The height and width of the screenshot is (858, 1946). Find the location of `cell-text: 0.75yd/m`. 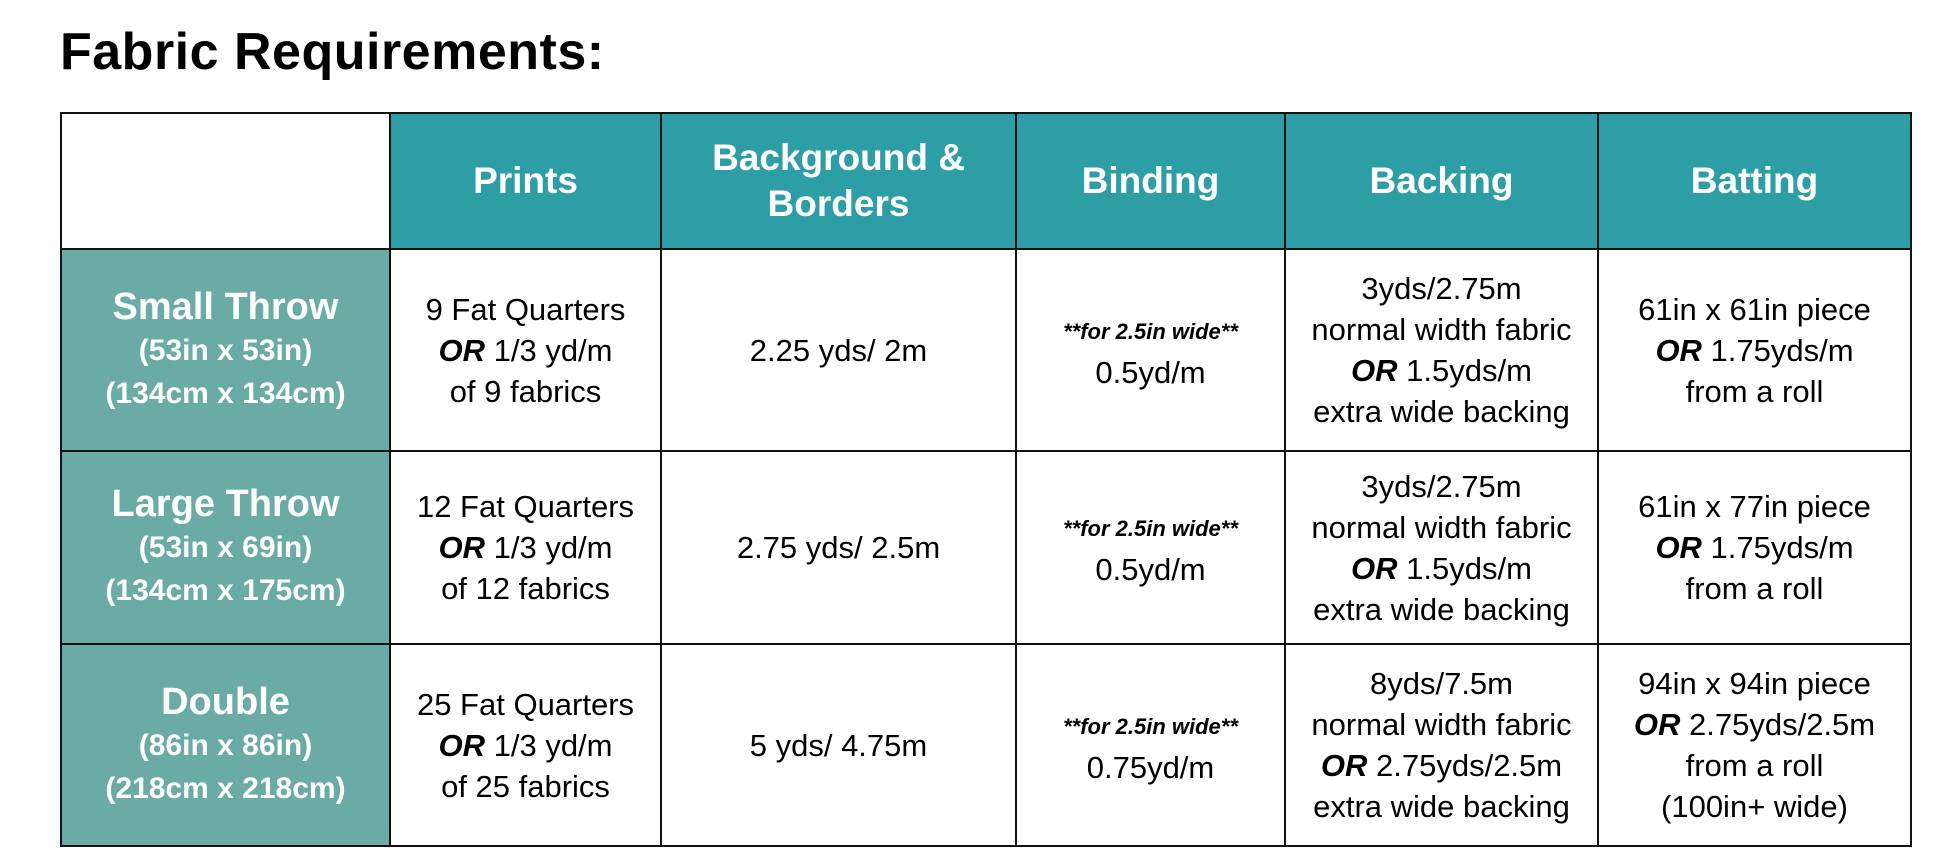

cell-text: 0.75yd/m is located at coordinates (1150, 767).